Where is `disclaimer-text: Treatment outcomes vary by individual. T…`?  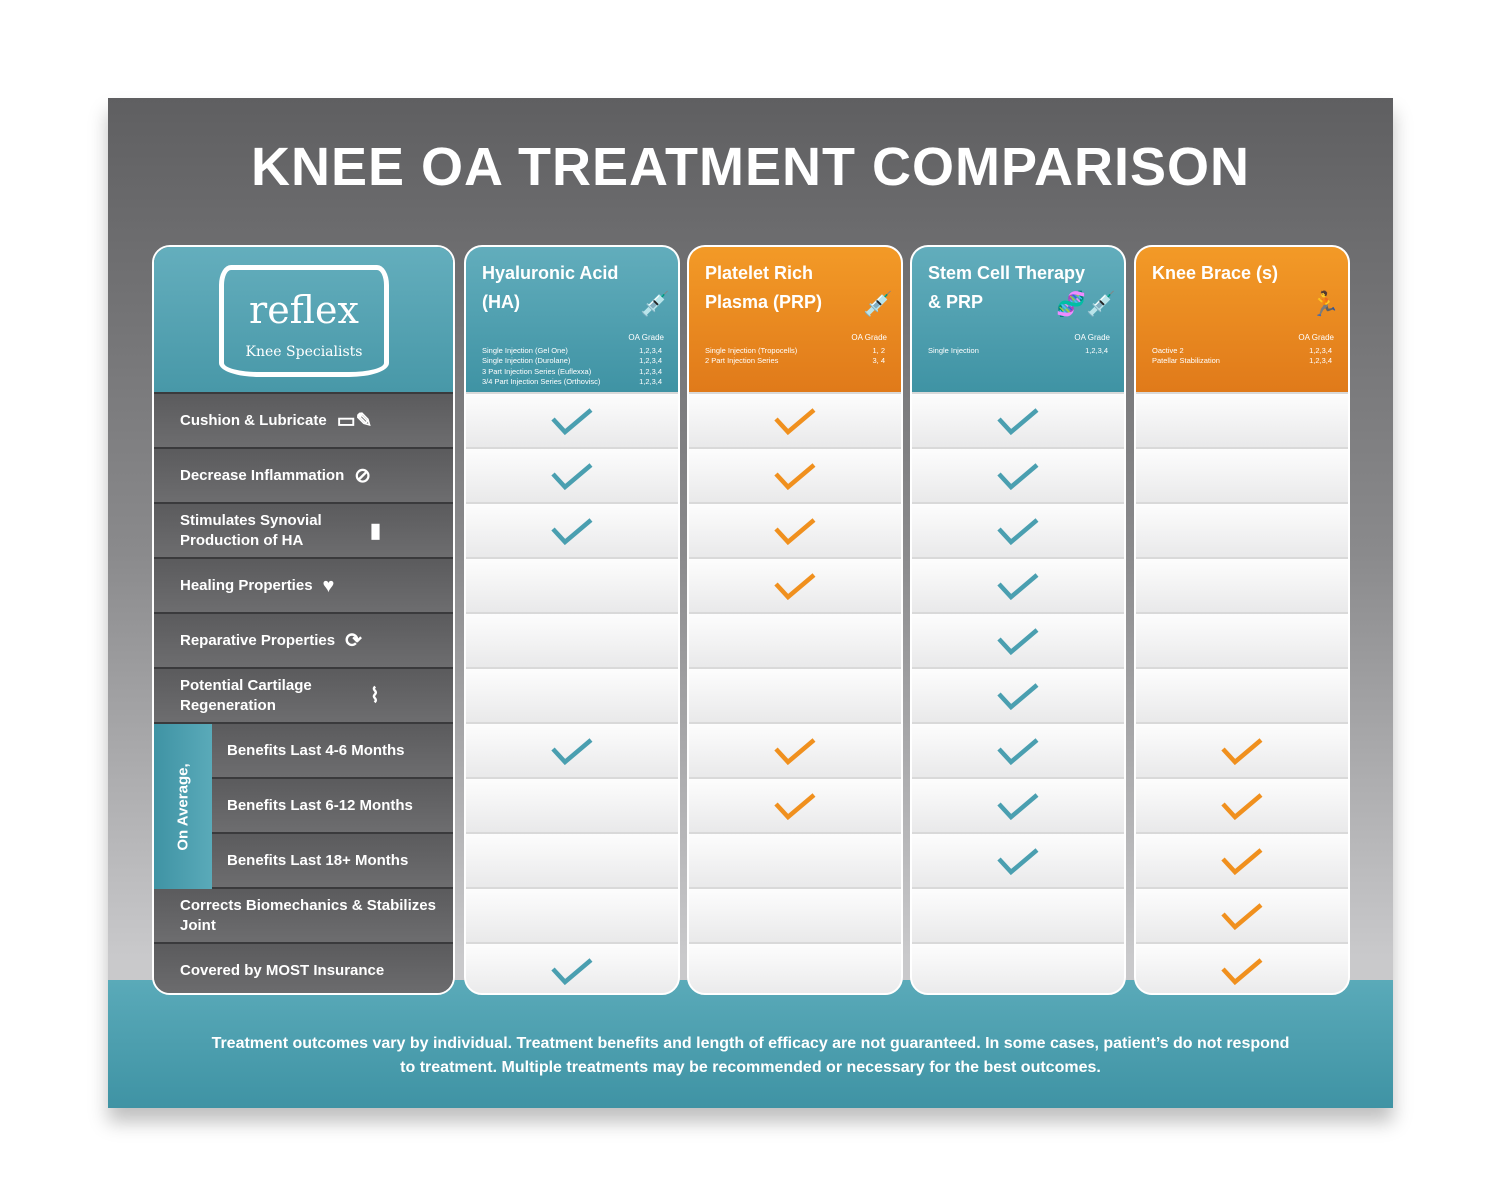 disclaimer-text: Treatment outcomes vary by individual. T… is located at coordinates (750, 1055).